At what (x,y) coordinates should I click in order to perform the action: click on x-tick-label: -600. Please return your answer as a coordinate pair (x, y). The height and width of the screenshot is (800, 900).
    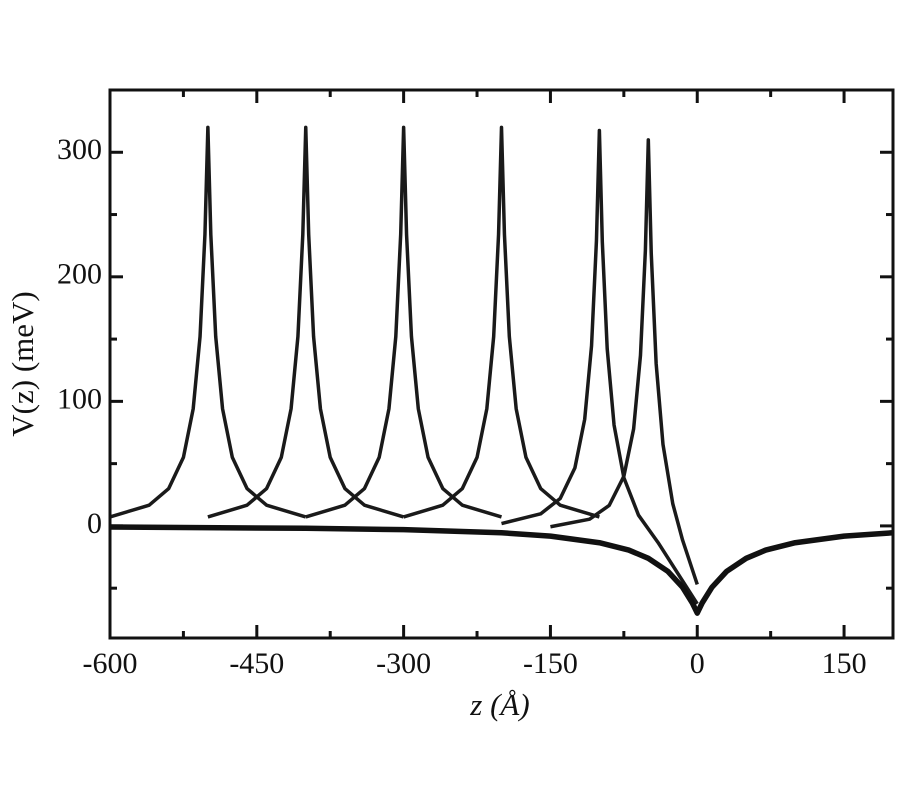
    Looking at the image, I should click on (110, 663).